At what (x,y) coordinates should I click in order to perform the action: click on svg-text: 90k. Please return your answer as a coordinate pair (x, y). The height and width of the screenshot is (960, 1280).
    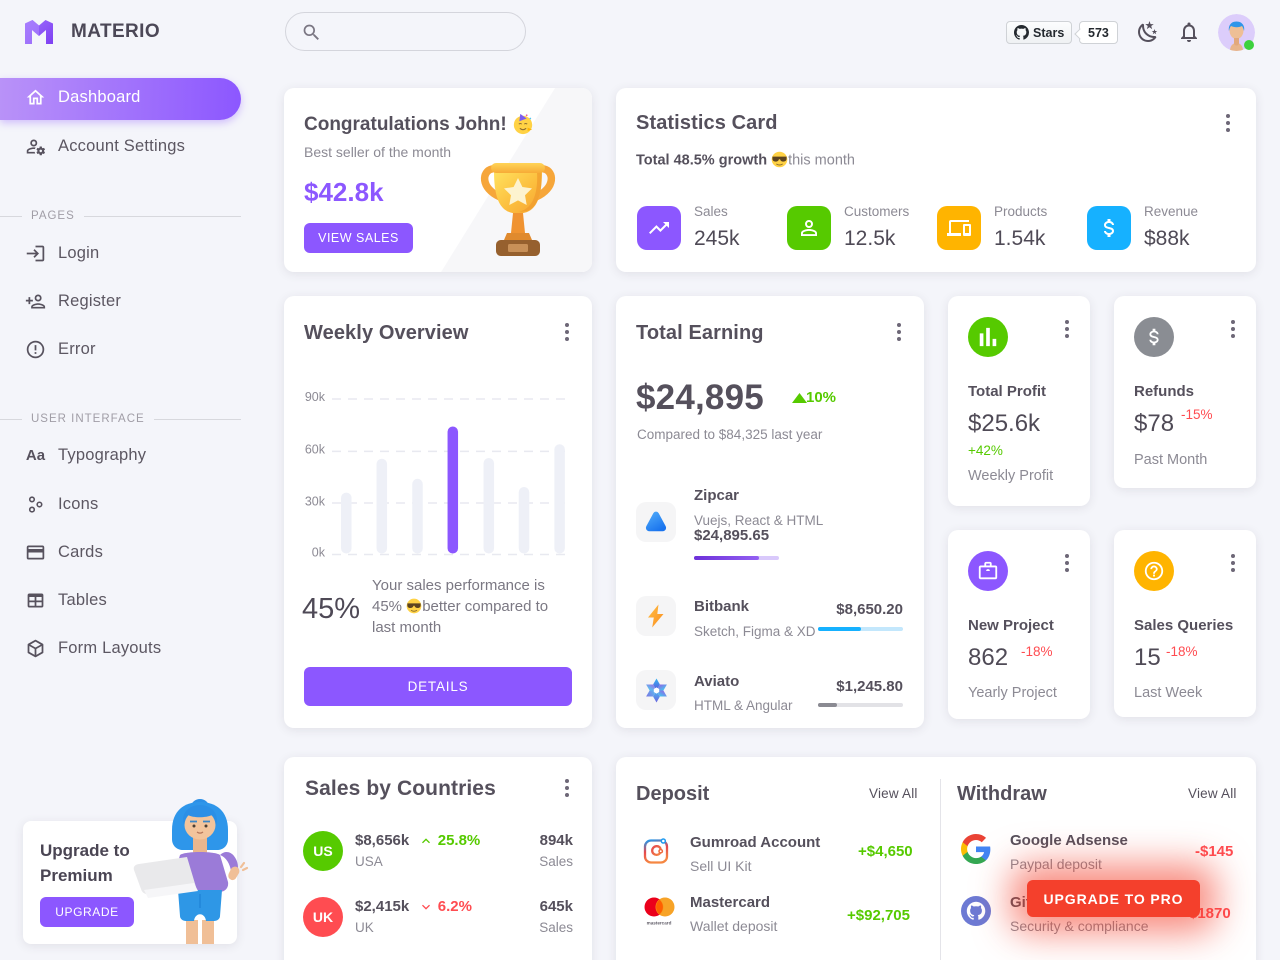
    Looking at the image, I should click on (315, 398).